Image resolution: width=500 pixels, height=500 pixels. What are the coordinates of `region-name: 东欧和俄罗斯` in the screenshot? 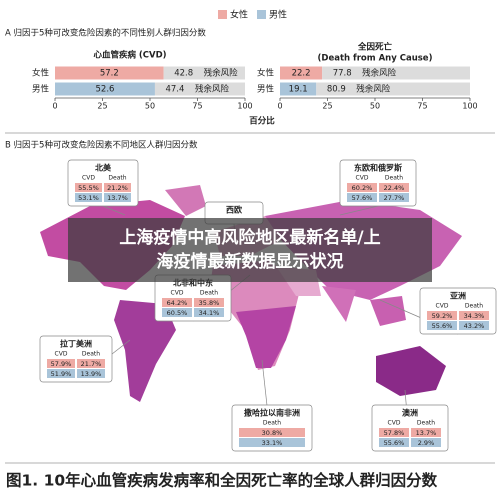 It's located at (378, 168).